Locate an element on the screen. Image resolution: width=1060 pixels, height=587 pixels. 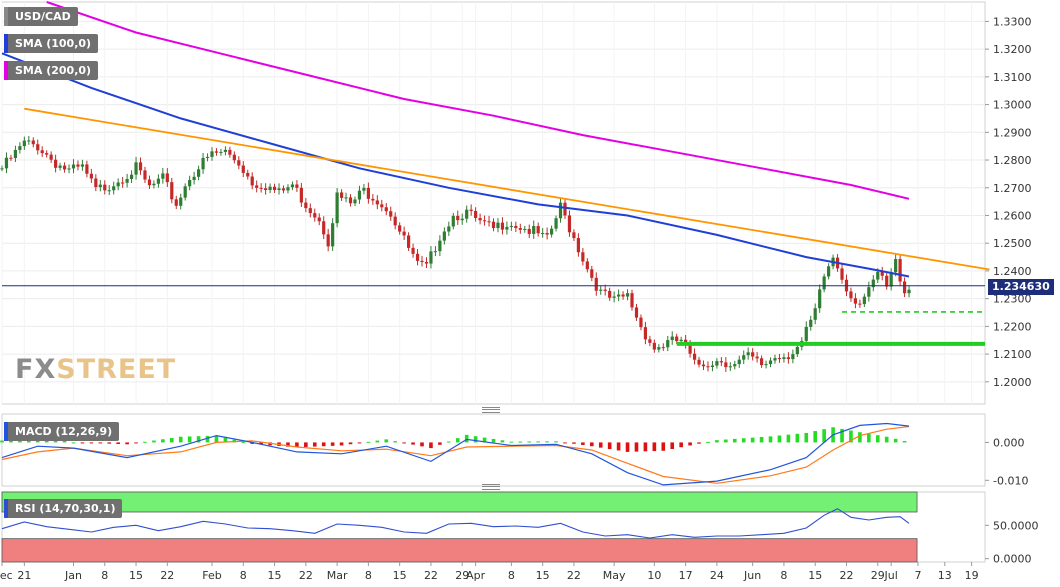
macd-legend: MACD (12,26,9) is located at coordinates (62, 431).